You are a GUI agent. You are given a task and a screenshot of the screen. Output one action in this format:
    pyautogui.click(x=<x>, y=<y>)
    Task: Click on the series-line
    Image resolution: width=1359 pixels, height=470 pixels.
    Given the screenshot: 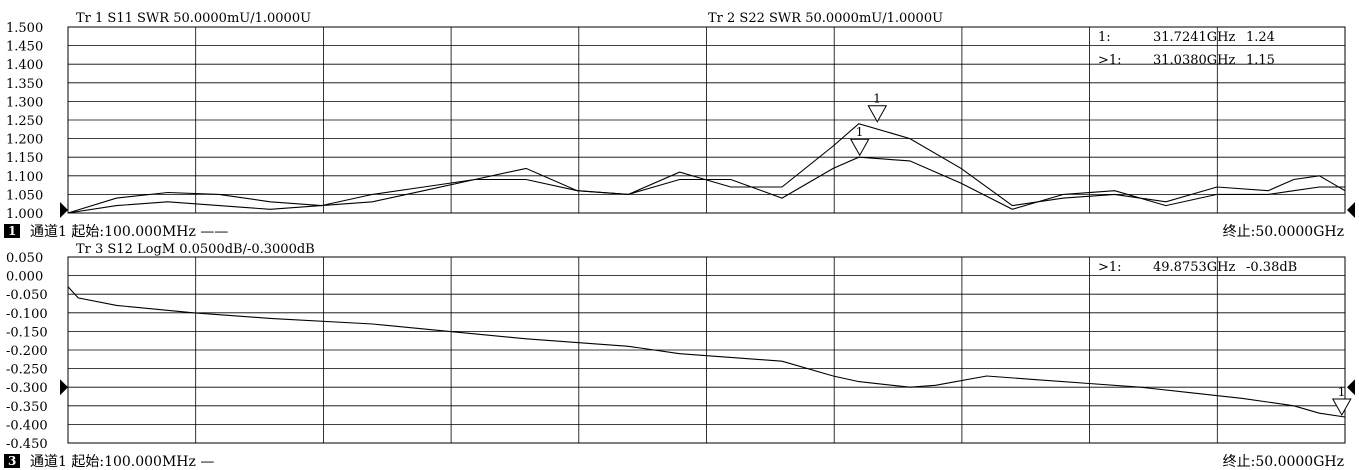 What is the action you would take?
    pyautogui.click(x=706, y=185)
    